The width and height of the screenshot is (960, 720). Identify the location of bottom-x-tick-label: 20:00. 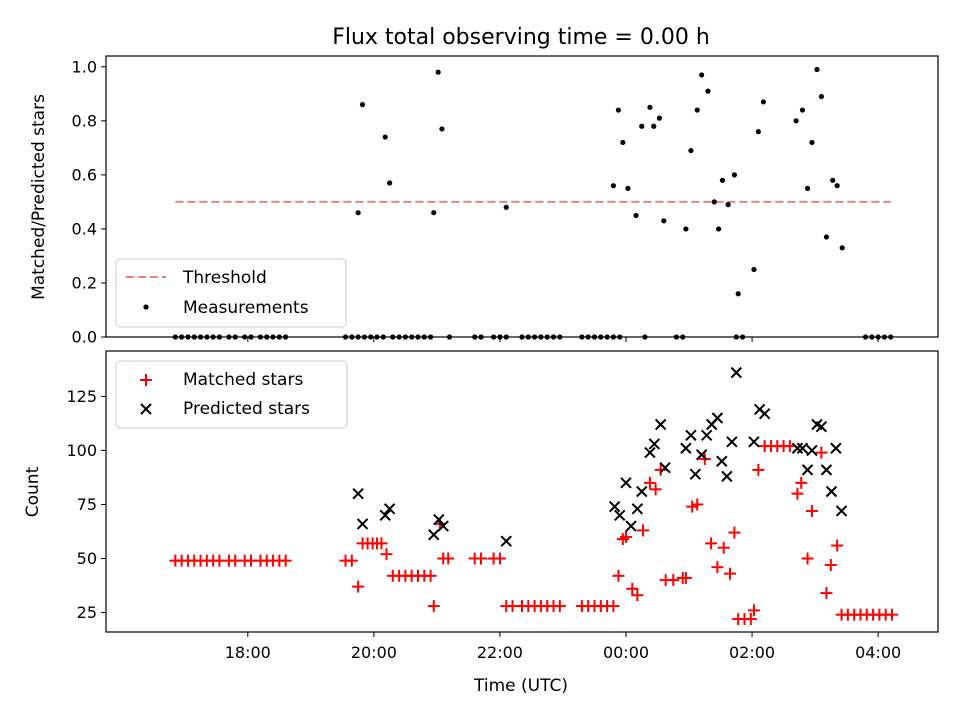
(374, 652).